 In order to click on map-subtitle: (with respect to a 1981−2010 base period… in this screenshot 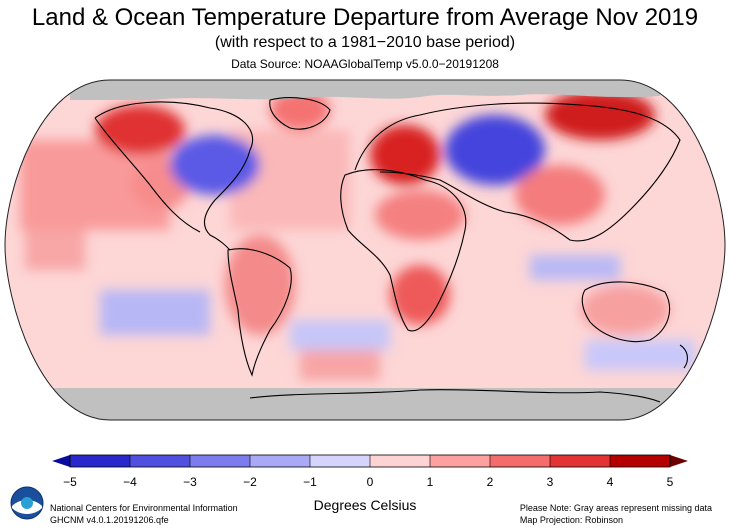, I will do `click(365, 42)`.